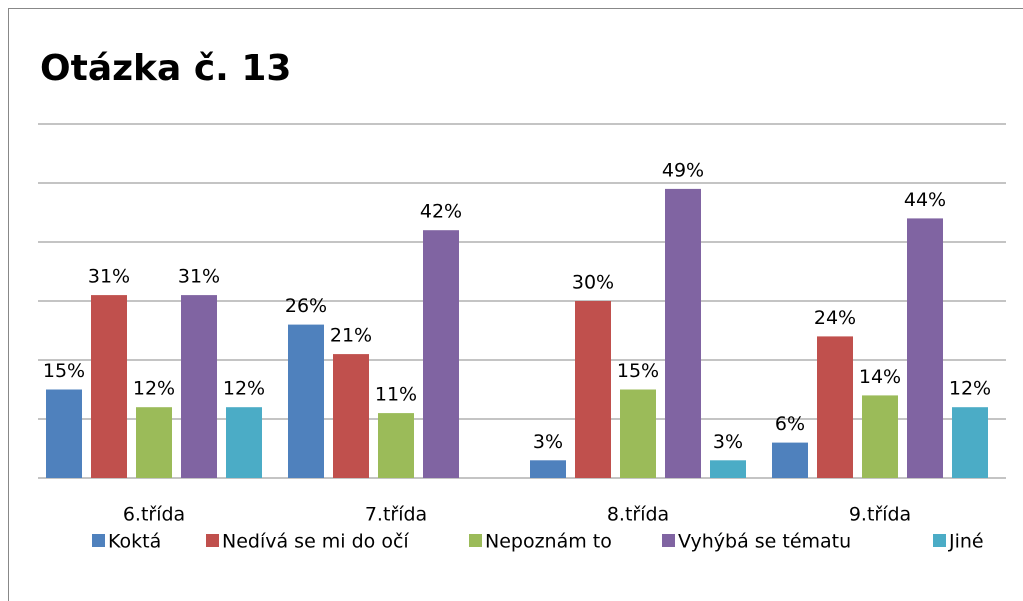  I want to click on data-label: 44%, so click(925, 200).